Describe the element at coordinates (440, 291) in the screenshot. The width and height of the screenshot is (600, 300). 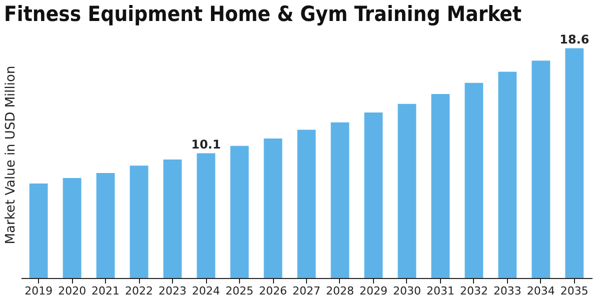
I see `x-tick-label: 2031` at that location.